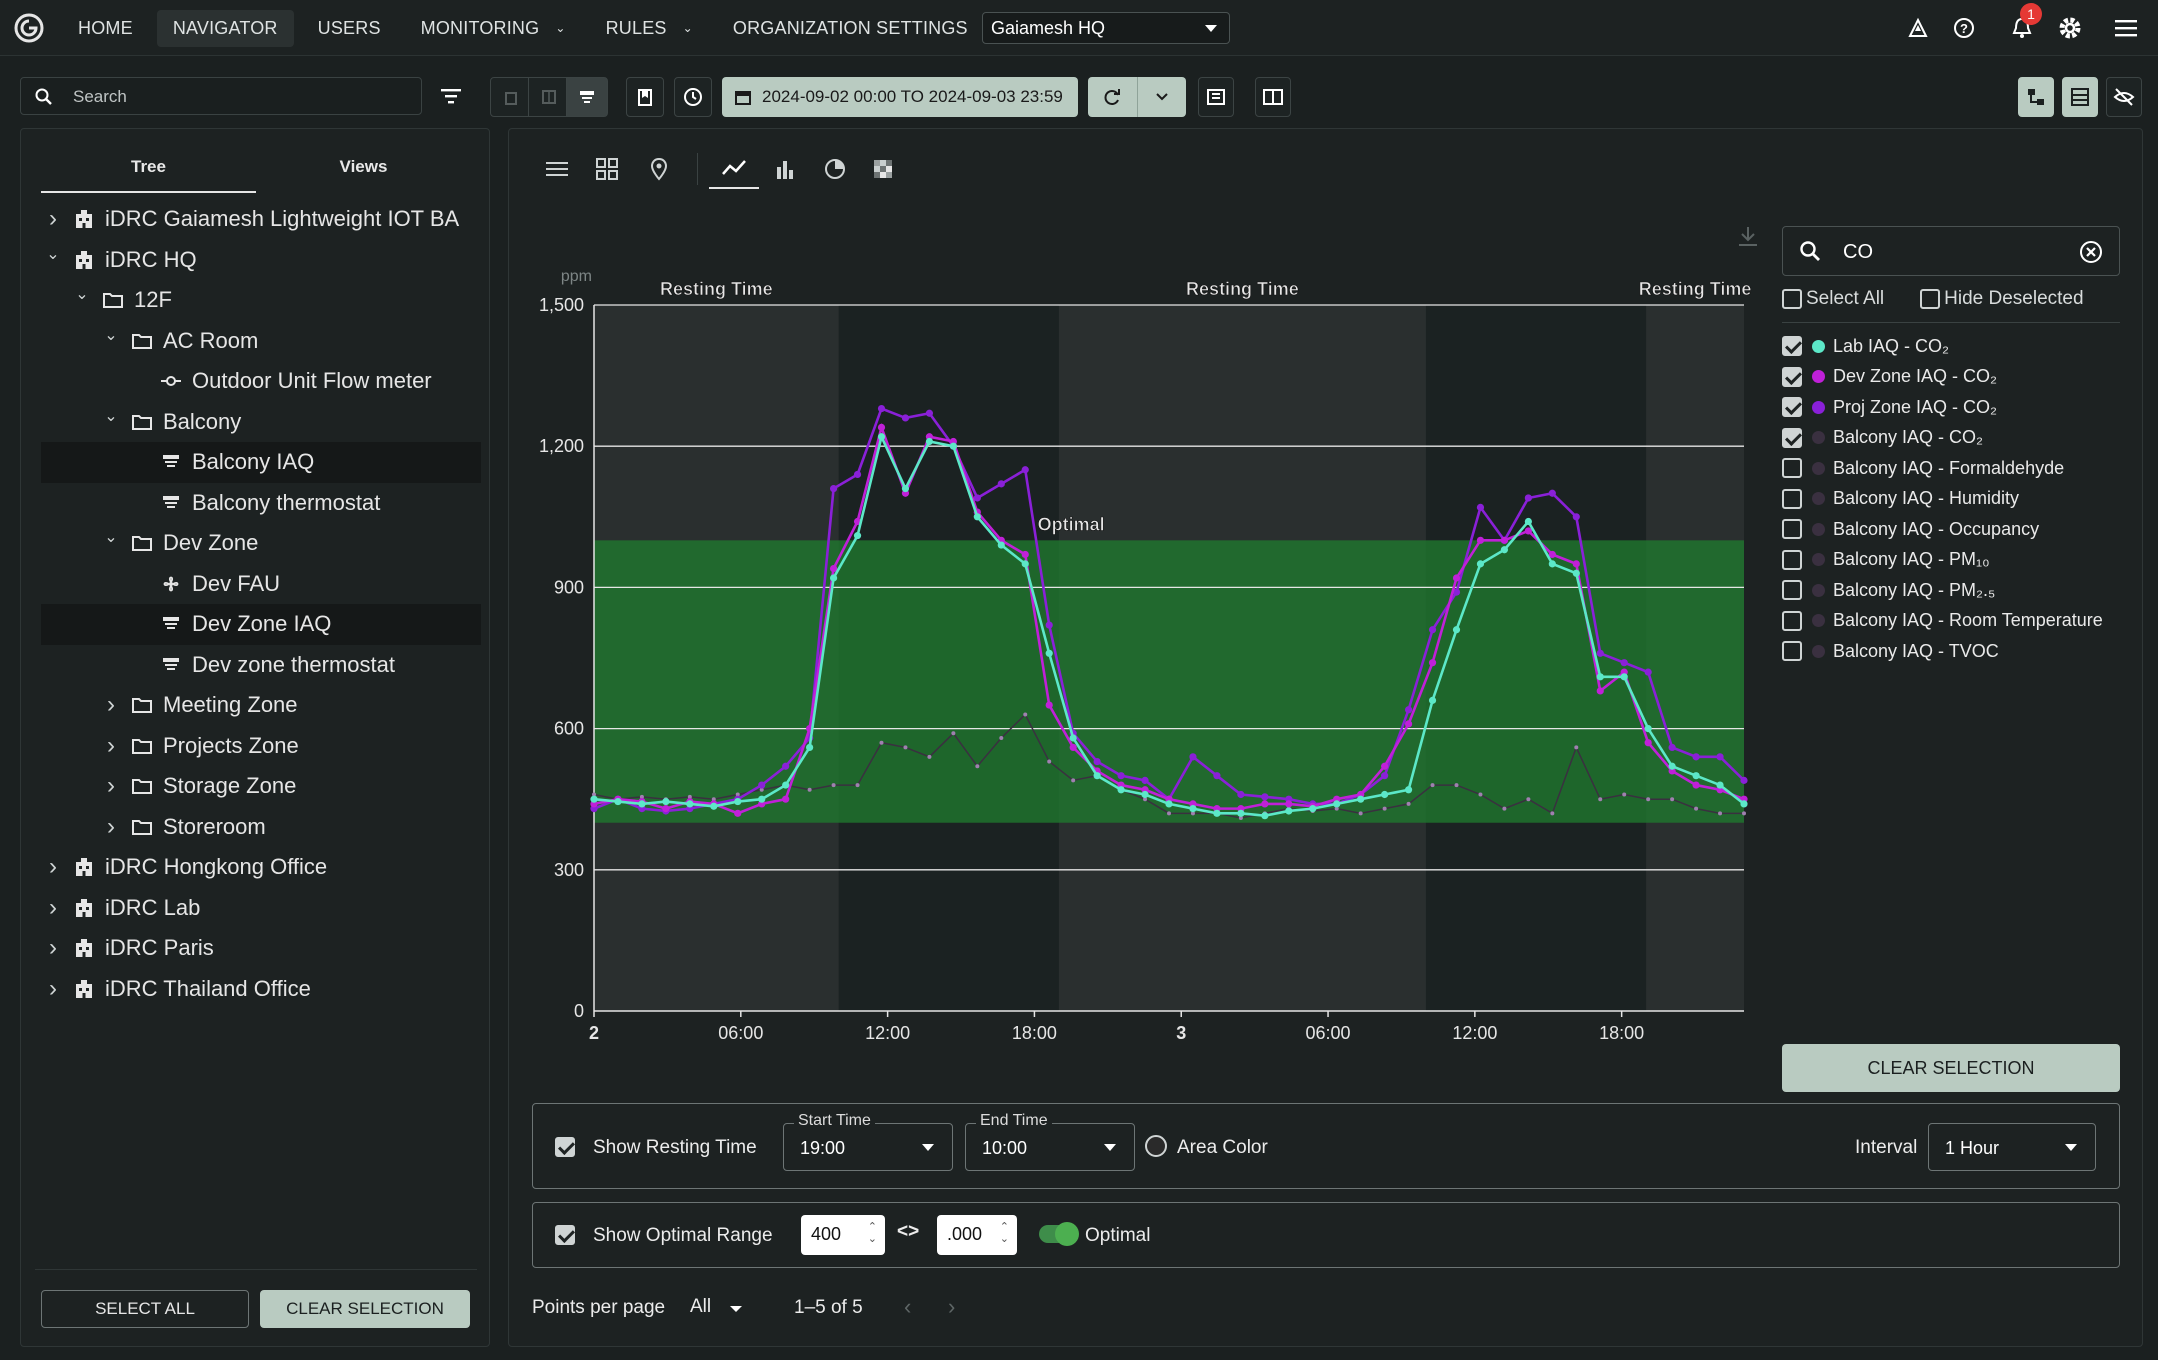  Describe the element at coordinates (1930, 299) in the screenshot. I see `hide-deselected-checkbox` at that location.